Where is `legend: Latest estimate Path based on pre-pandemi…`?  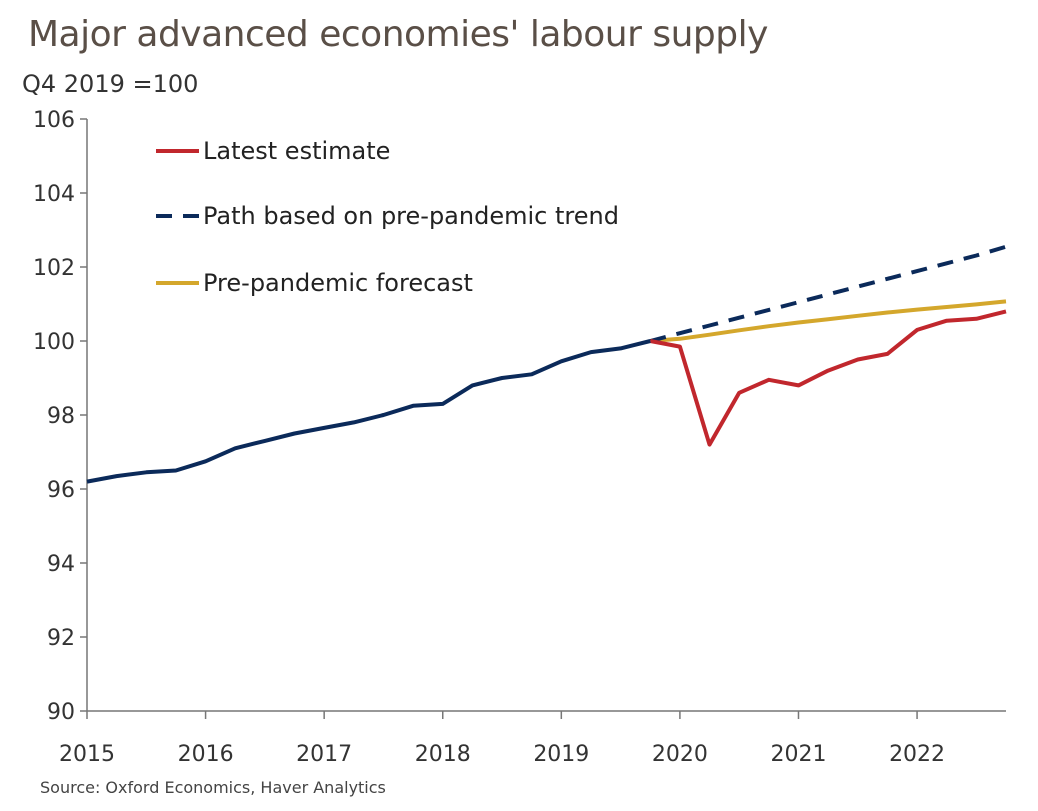
legend: Latest estimate Path based on pre-pandemi… is located at coordinates (387, 217).